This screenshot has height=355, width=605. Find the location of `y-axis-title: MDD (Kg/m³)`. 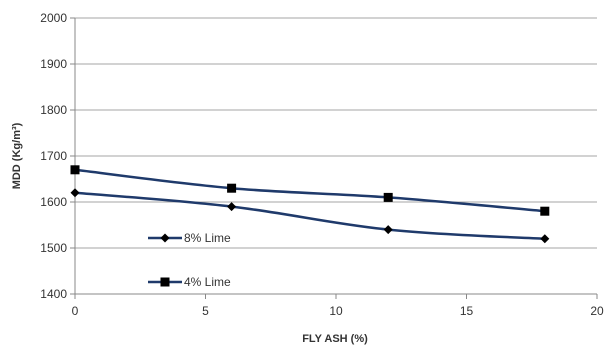

y-axis-title: MDD (Kg/m³) is located at coordinates (17, 155).